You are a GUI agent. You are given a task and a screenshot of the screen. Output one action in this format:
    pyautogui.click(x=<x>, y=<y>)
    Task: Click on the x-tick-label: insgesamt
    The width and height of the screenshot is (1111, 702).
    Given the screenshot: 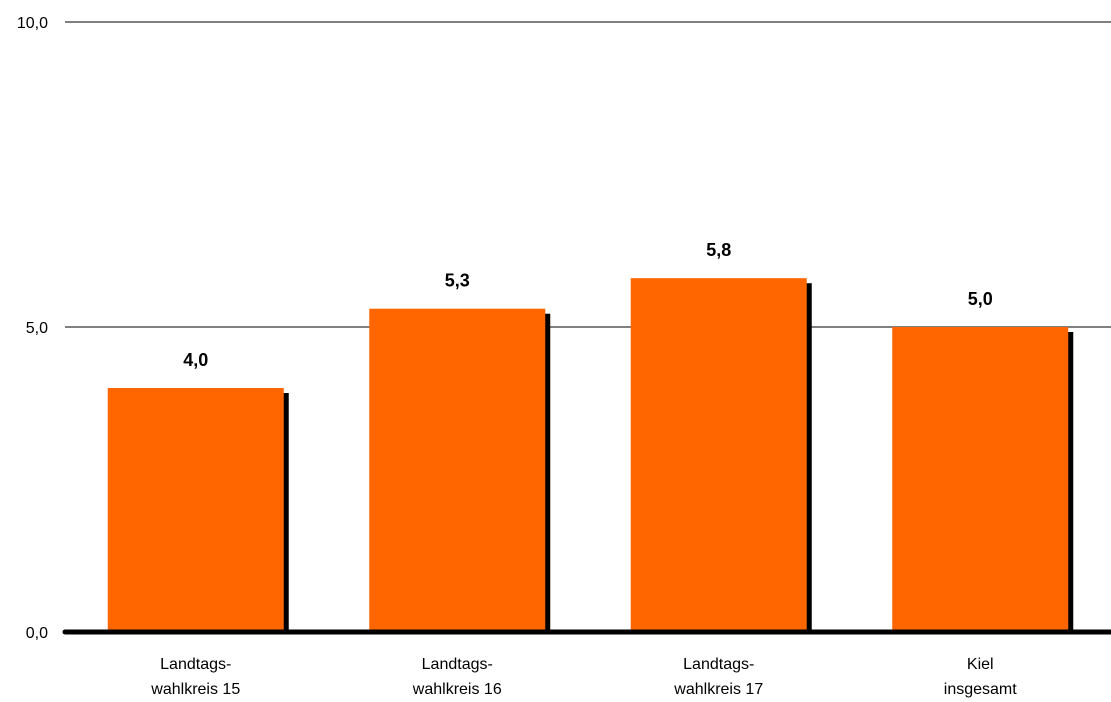 What is the action you would take?
    pyautogui.click(x=980, y=689)
    